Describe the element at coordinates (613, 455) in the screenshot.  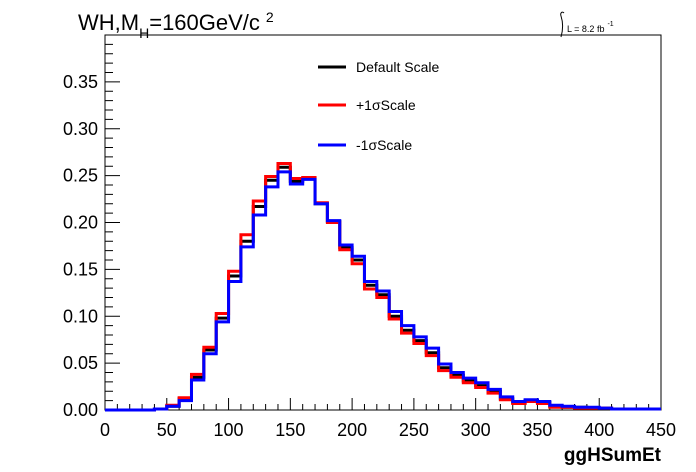
I see `x-axis-label: ggHSumEt` at that location.